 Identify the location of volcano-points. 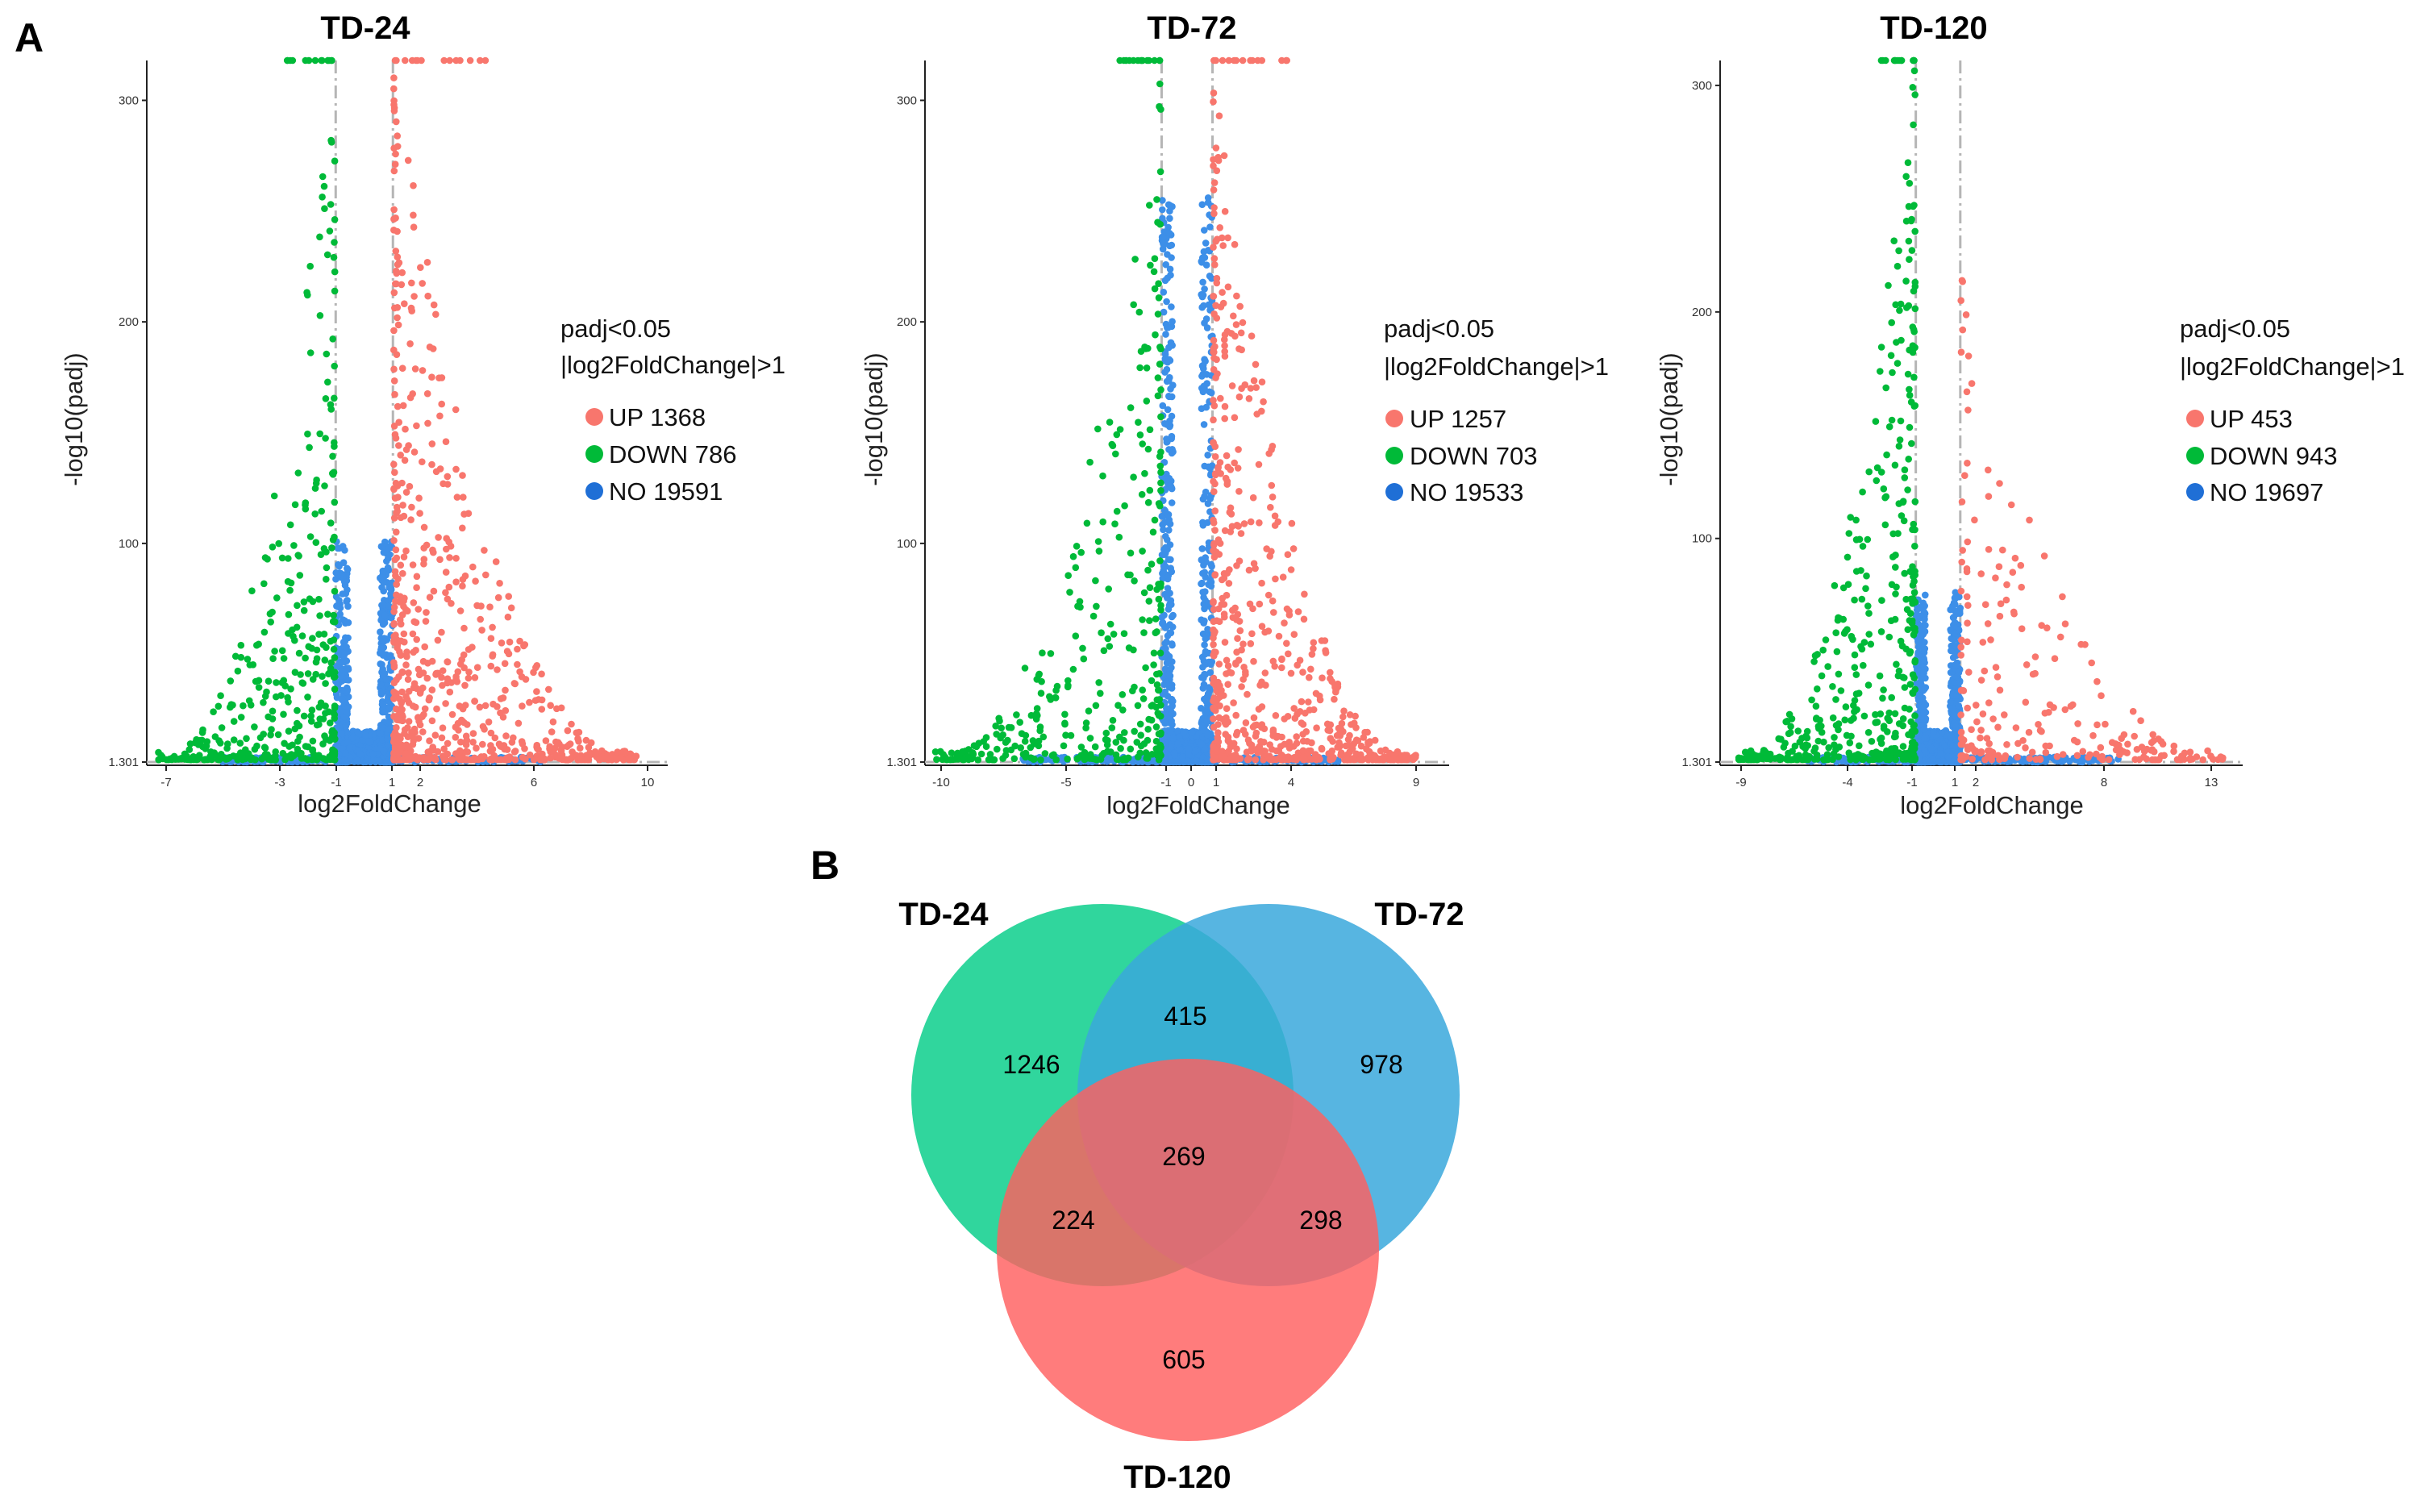
(1175, 411).